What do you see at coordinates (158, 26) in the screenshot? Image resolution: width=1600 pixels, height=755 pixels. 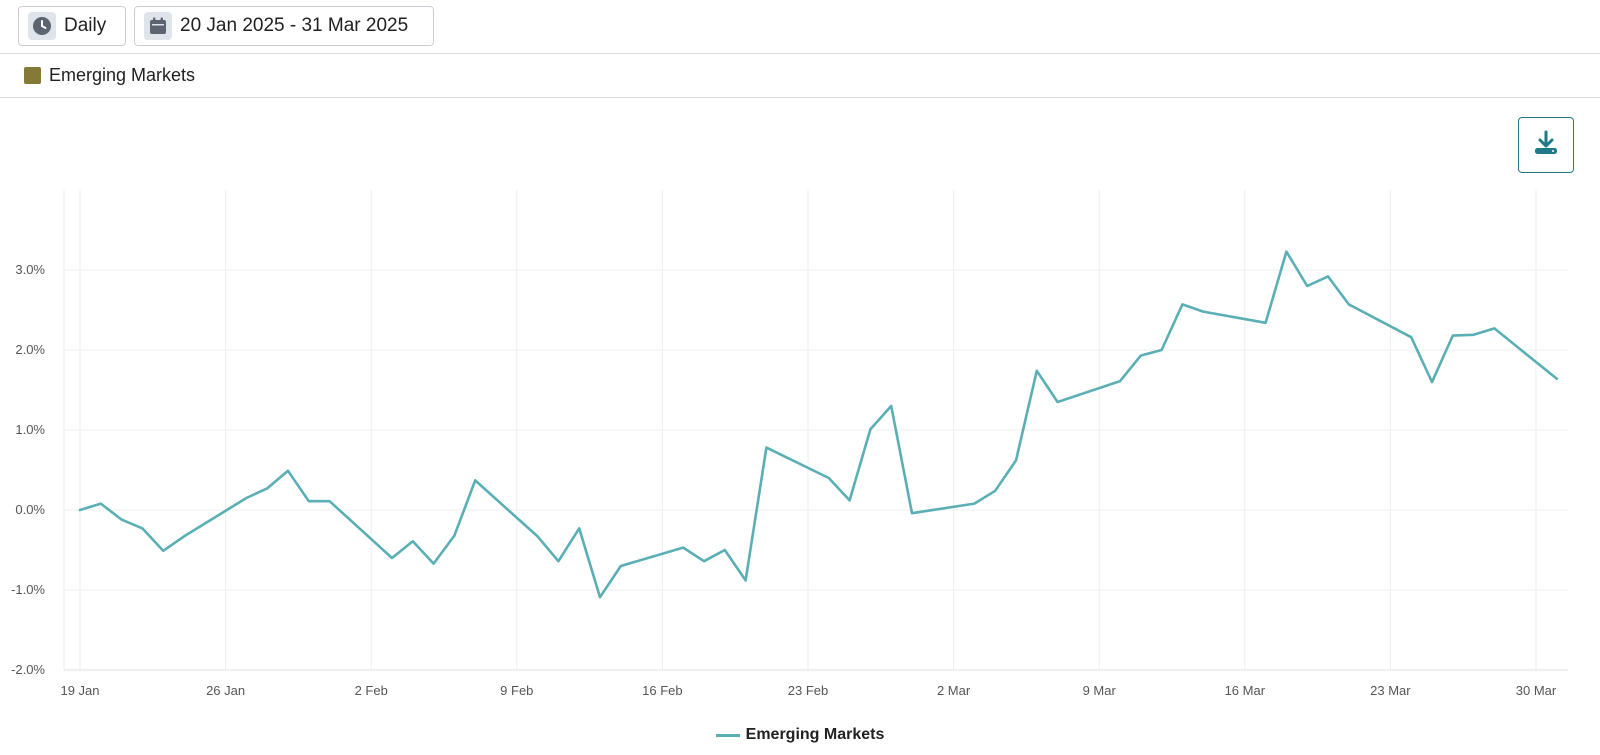 I see `calendar-icon` at bounding box center [158, 26].